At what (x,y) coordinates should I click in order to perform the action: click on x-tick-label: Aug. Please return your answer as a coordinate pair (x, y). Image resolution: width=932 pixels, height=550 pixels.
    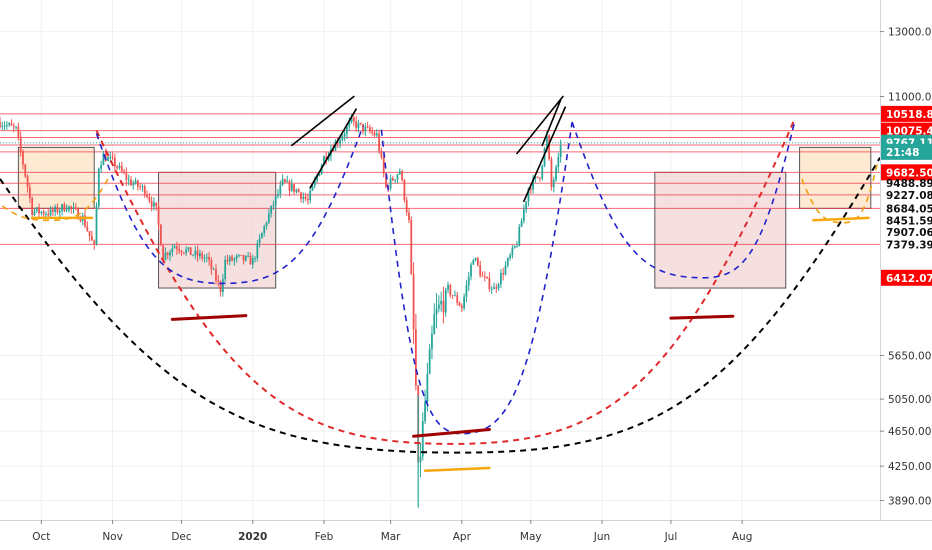
    Looking at the image, I should click on (742, 537).